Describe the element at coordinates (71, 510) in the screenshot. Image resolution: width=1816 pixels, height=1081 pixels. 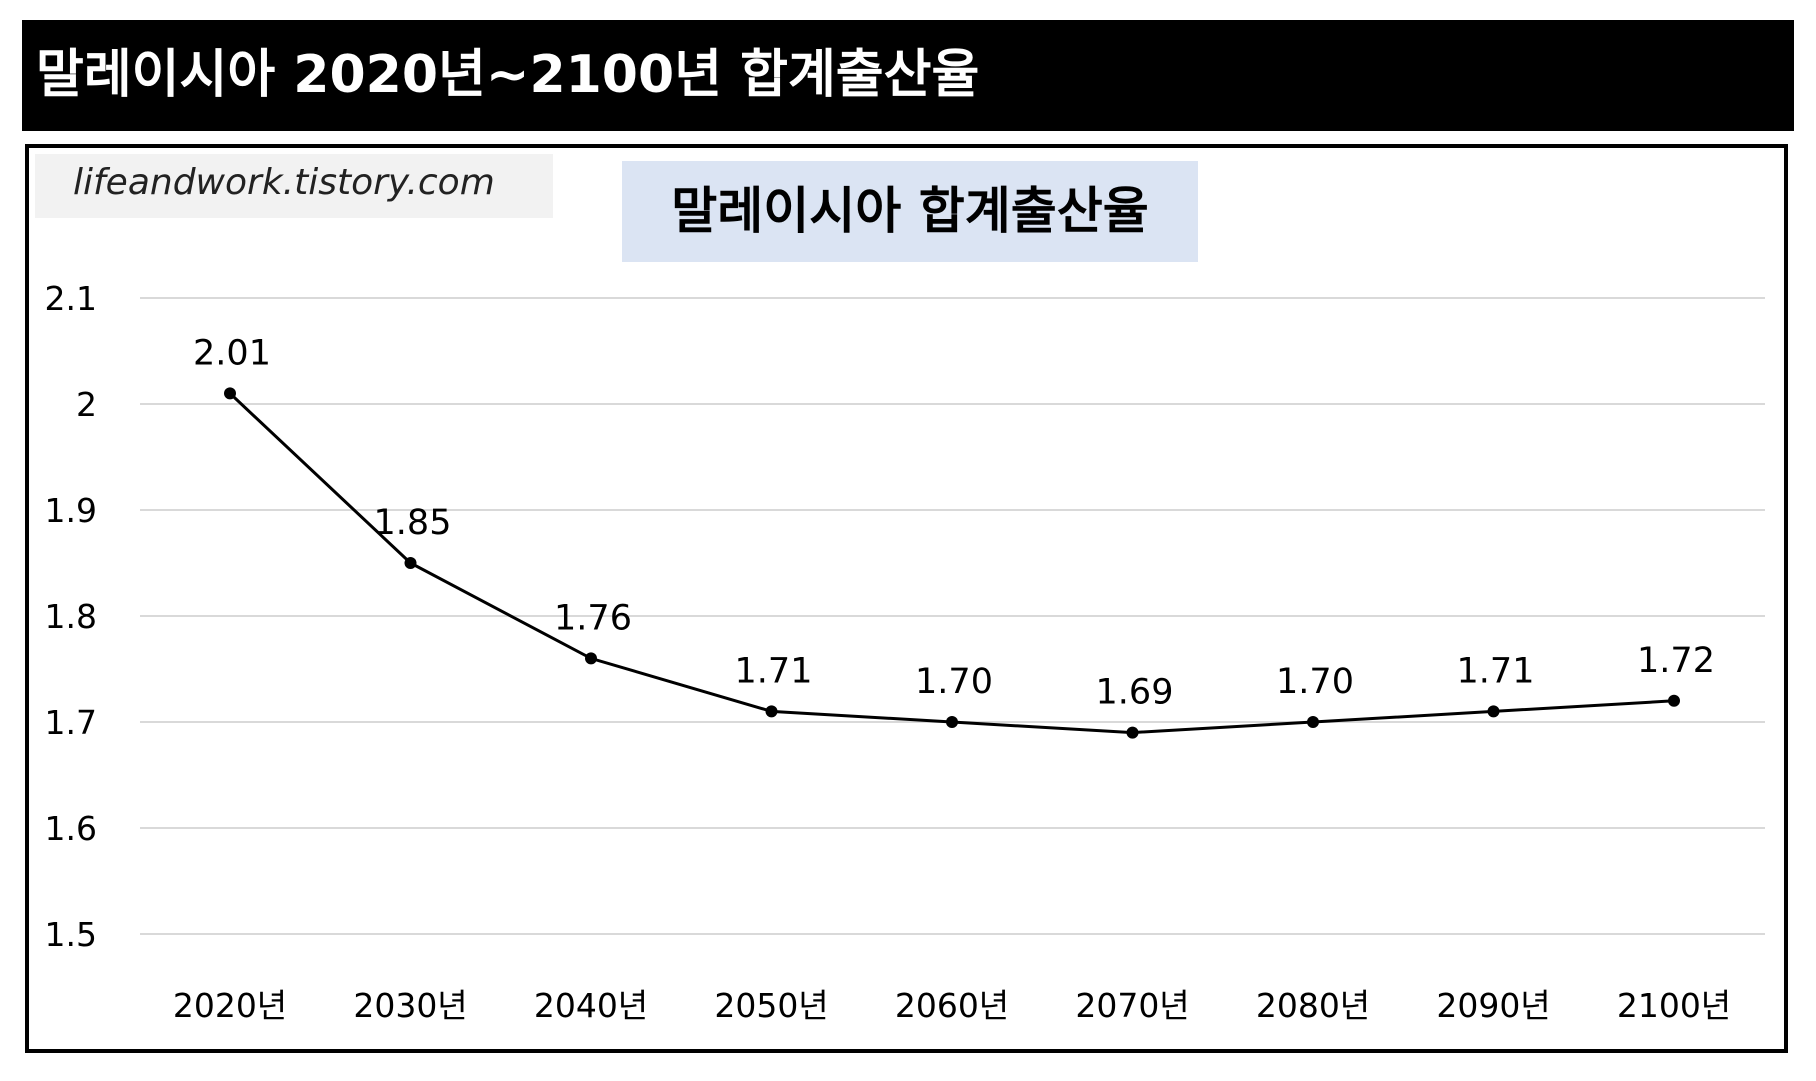
I see `y-tick-label: 1.9` at that location.